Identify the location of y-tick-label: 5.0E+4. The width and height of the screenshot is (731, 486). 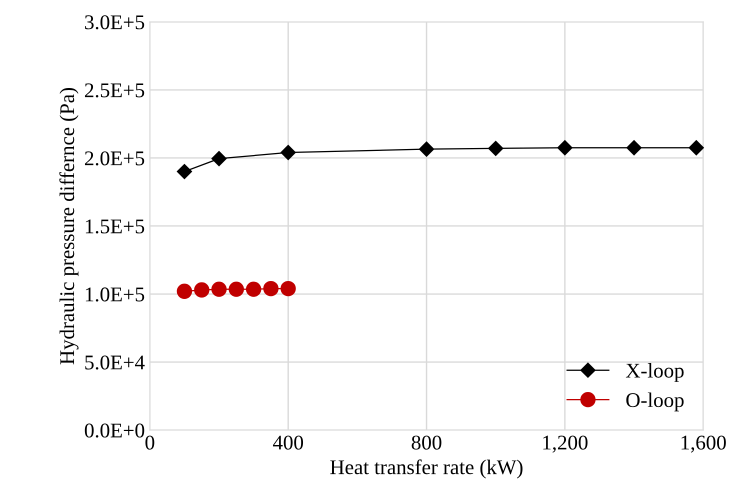
(115, 362).